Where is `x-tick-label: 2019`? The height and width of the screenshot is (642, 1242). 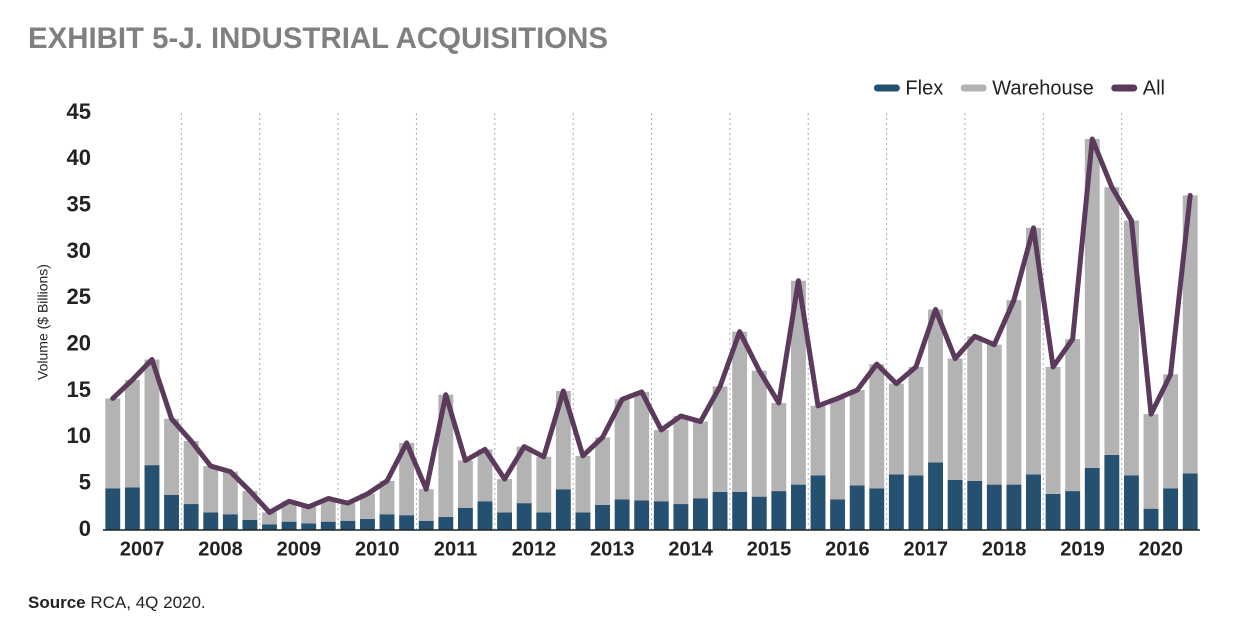 x-tick-label: 2019 is located at coordinates (1082, 549).